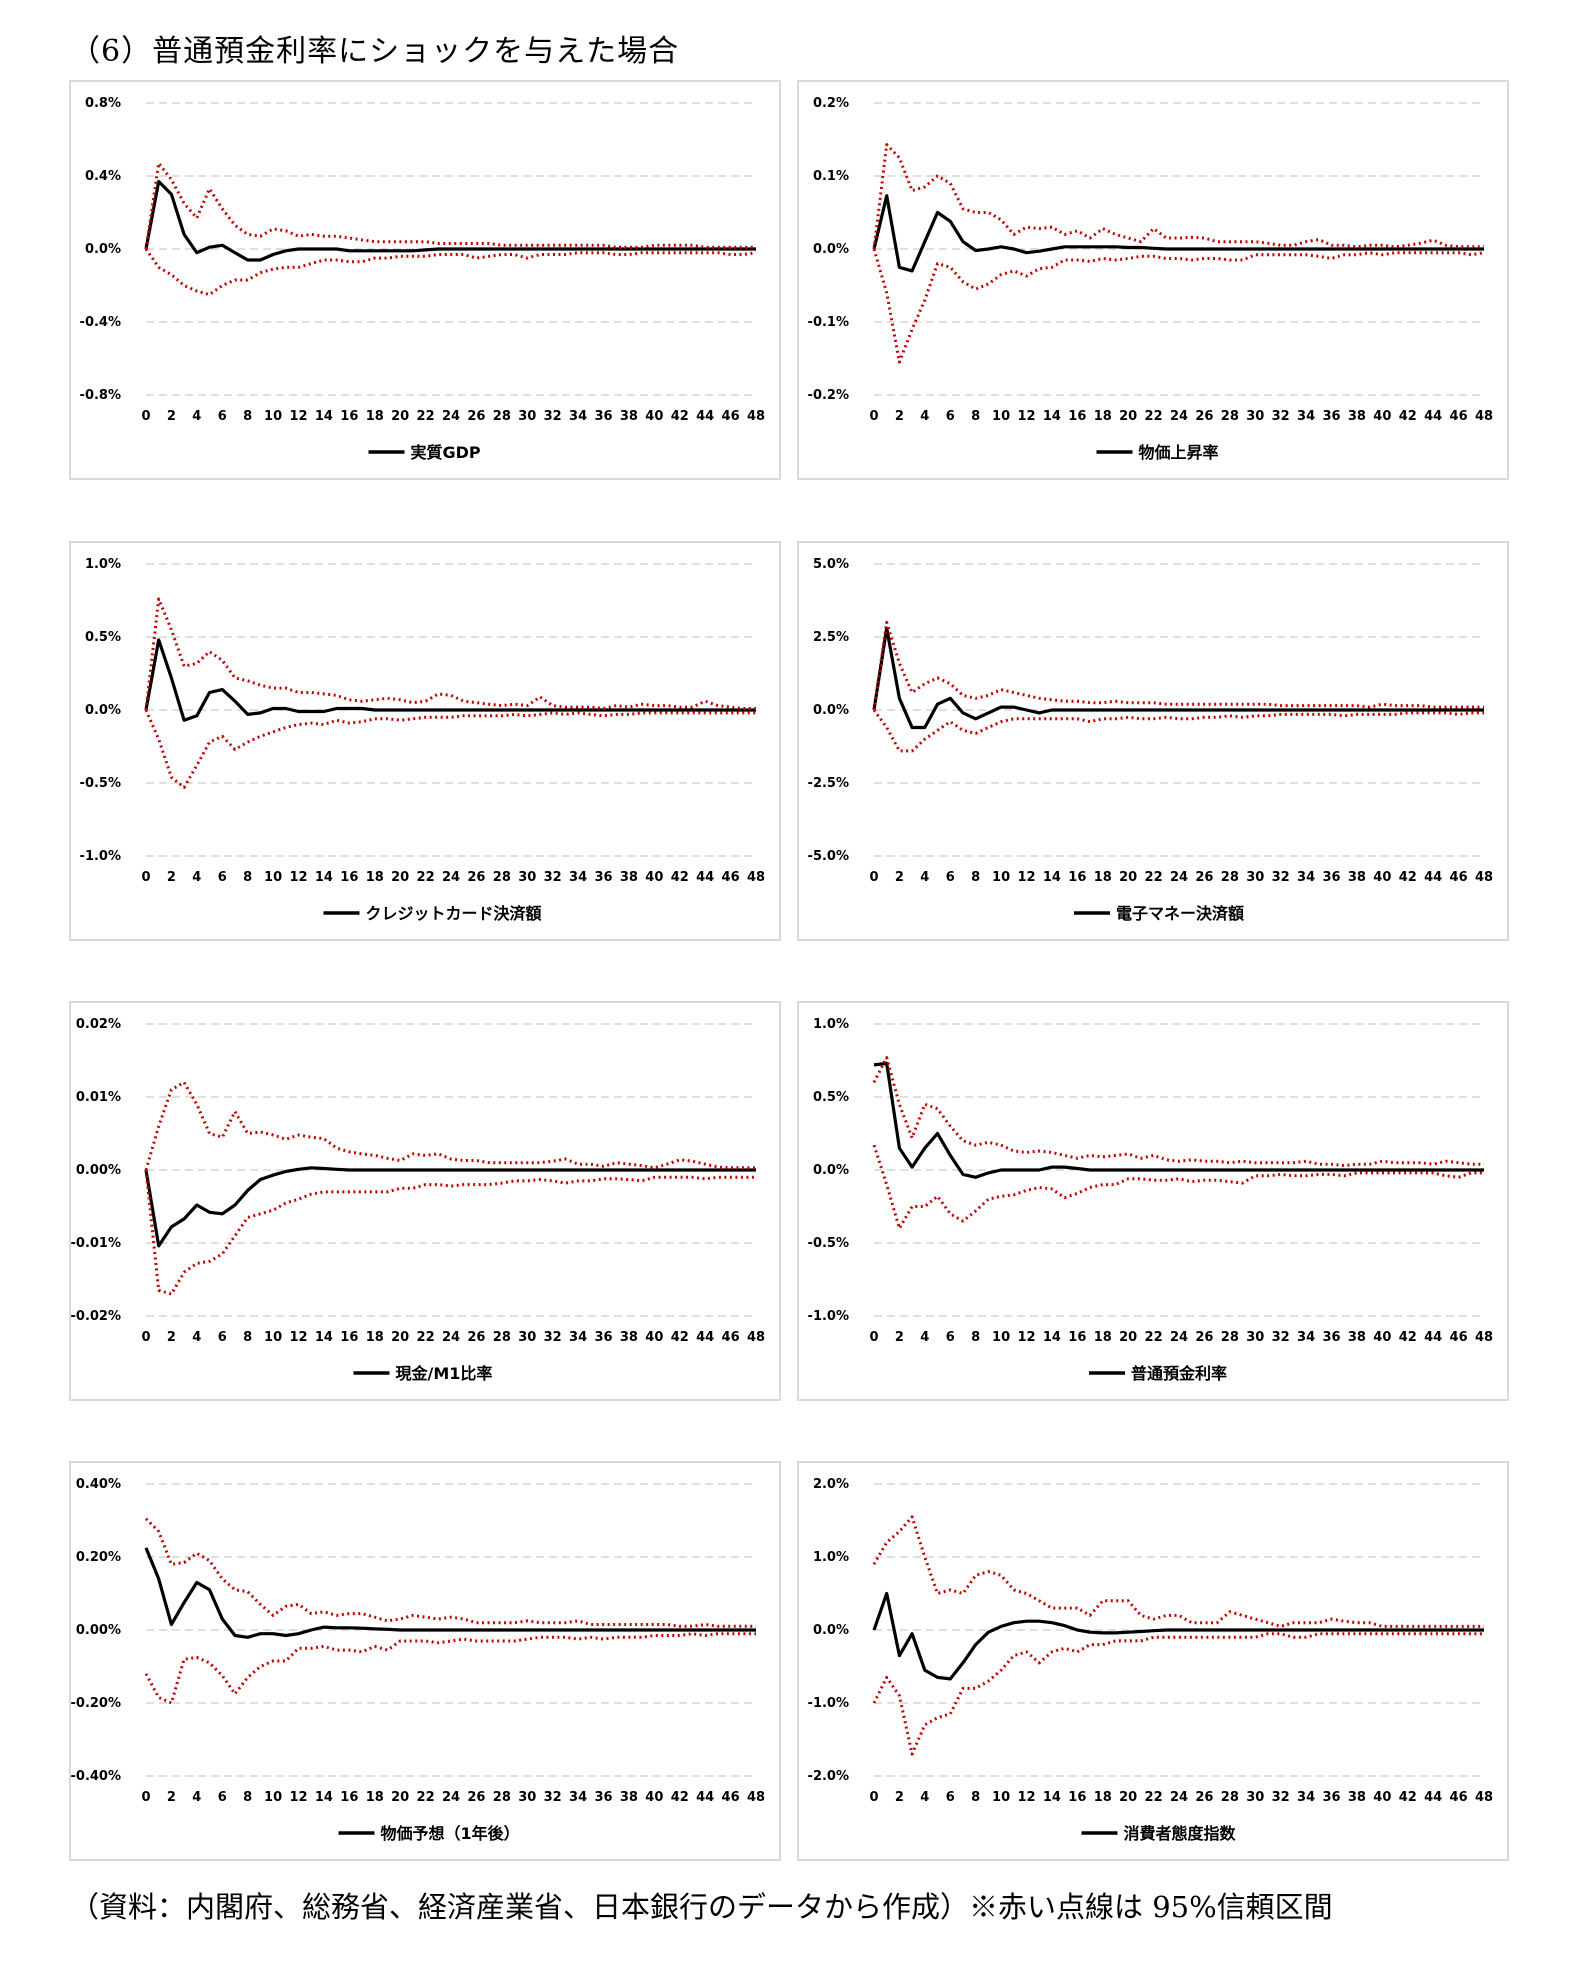 Image resolution: width=1594 pixels, height=1975 pixels. I want to click on x-tick-label: 22, so click(1154, 416).